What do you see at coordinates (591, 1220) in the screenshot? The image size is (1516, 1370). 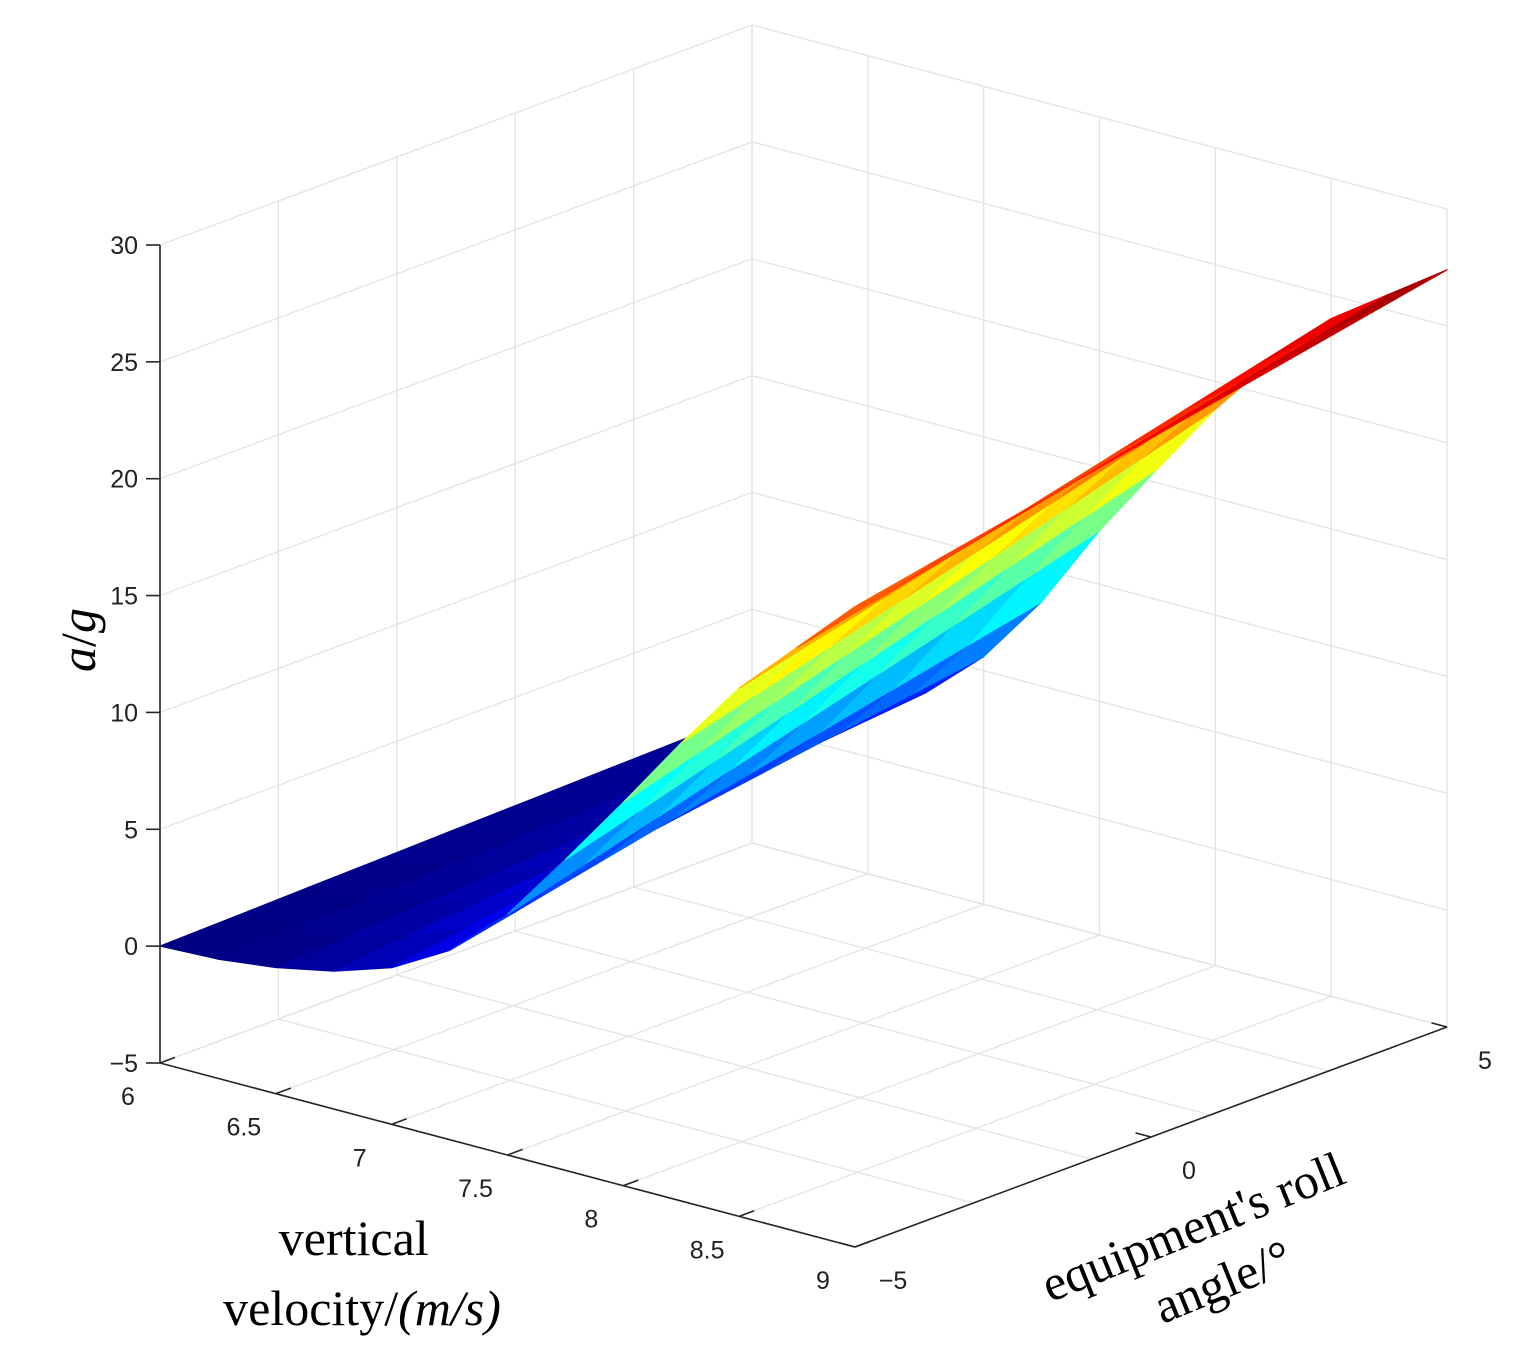 I see `x-tick-label: 8` at bounding box center [591, 1220].